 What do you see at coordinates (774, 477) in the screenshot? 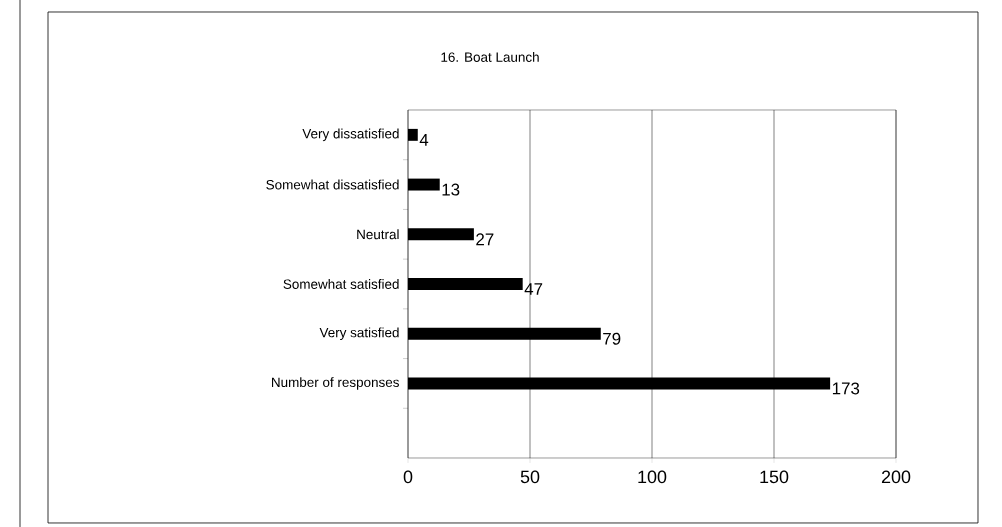
I see `x-tick-label: 150` at bounding box center [774, 477].